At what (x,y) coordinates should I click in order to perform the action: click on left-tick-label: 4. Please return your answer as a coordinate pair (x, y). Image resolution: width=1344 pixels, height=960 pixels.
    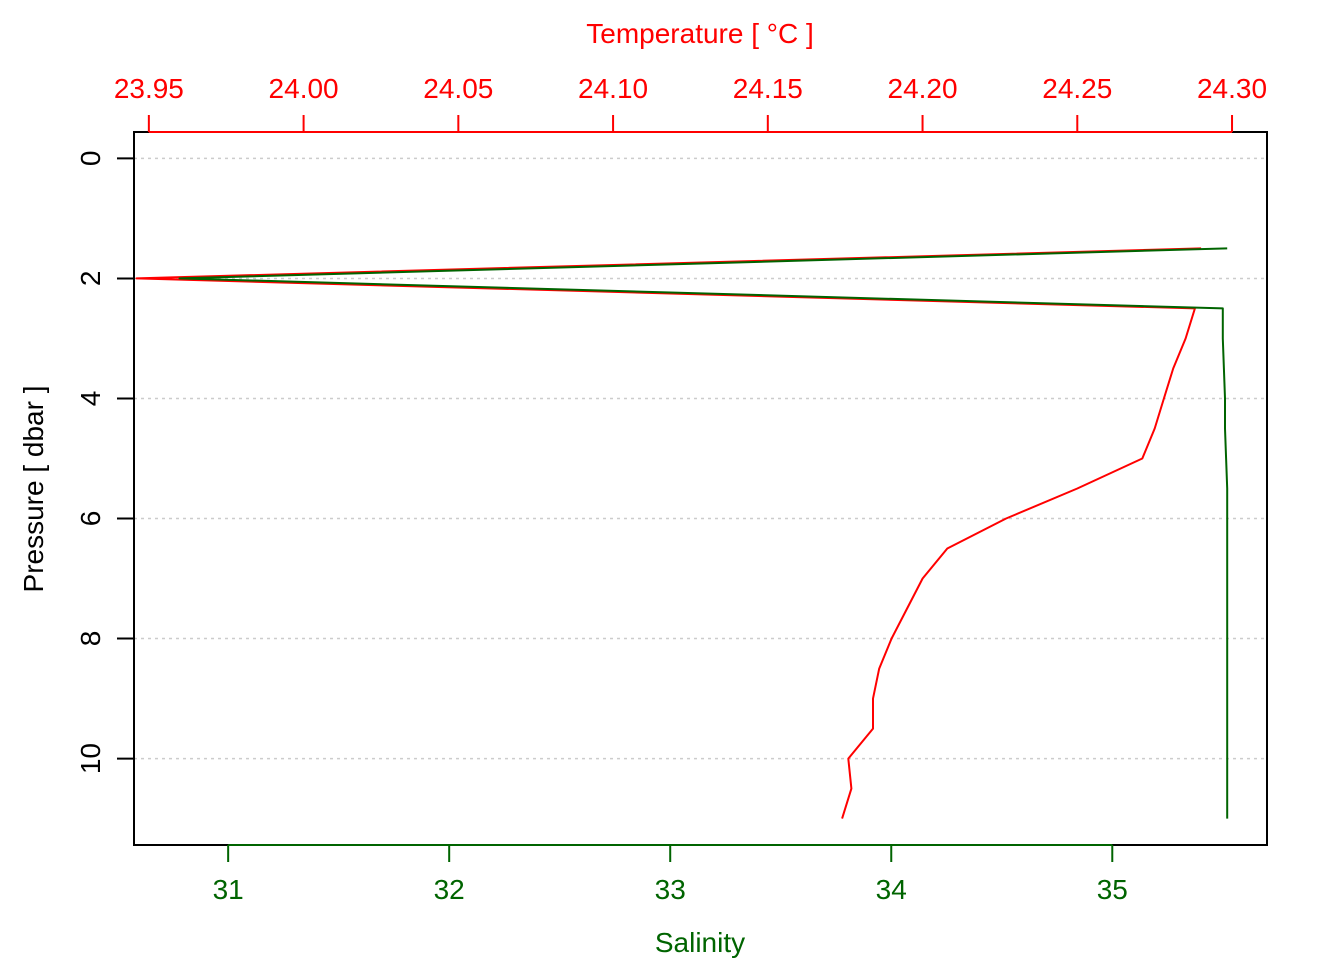
    Looking at the image, I should click on (90, 399).